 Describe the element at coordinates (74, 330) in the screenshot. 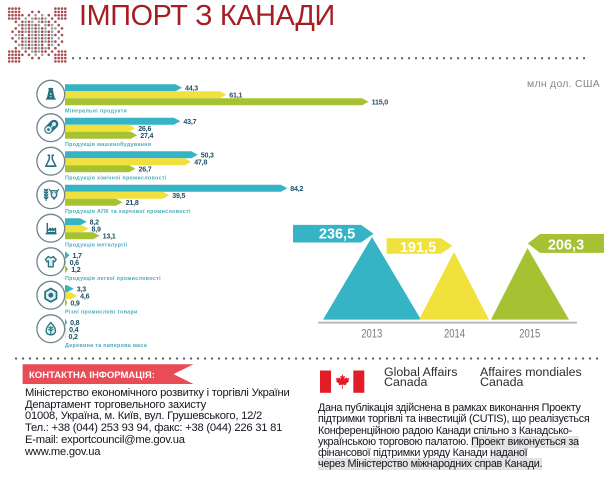

I see `svg-text: 0,4` at that location.